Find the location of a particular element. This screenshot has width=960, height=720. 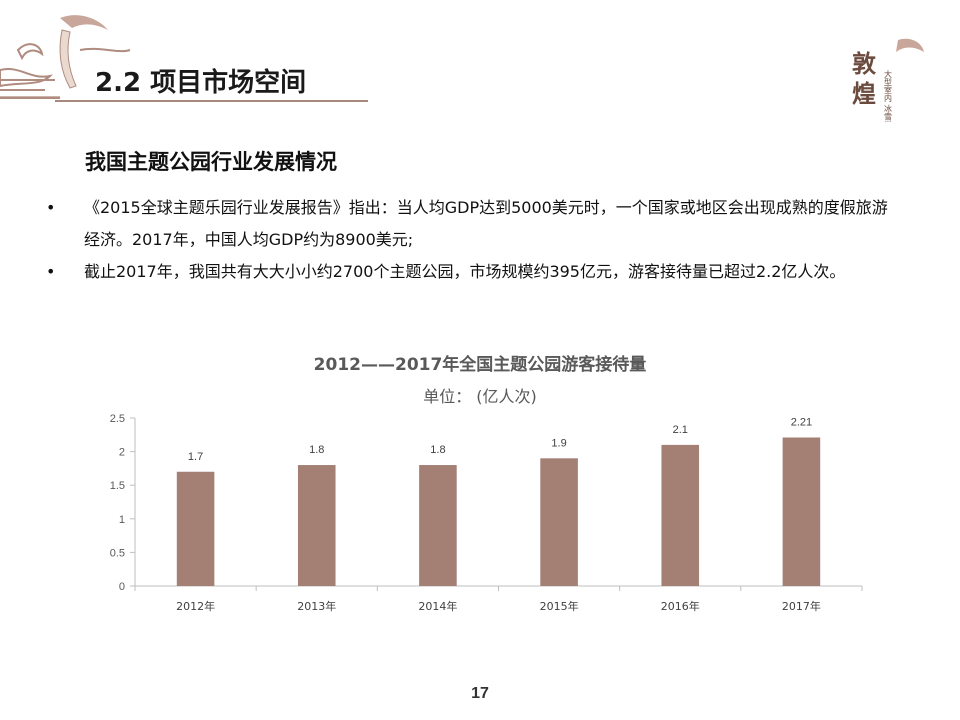

x-category-label: 2014年 is located at coordinates (437, 606).